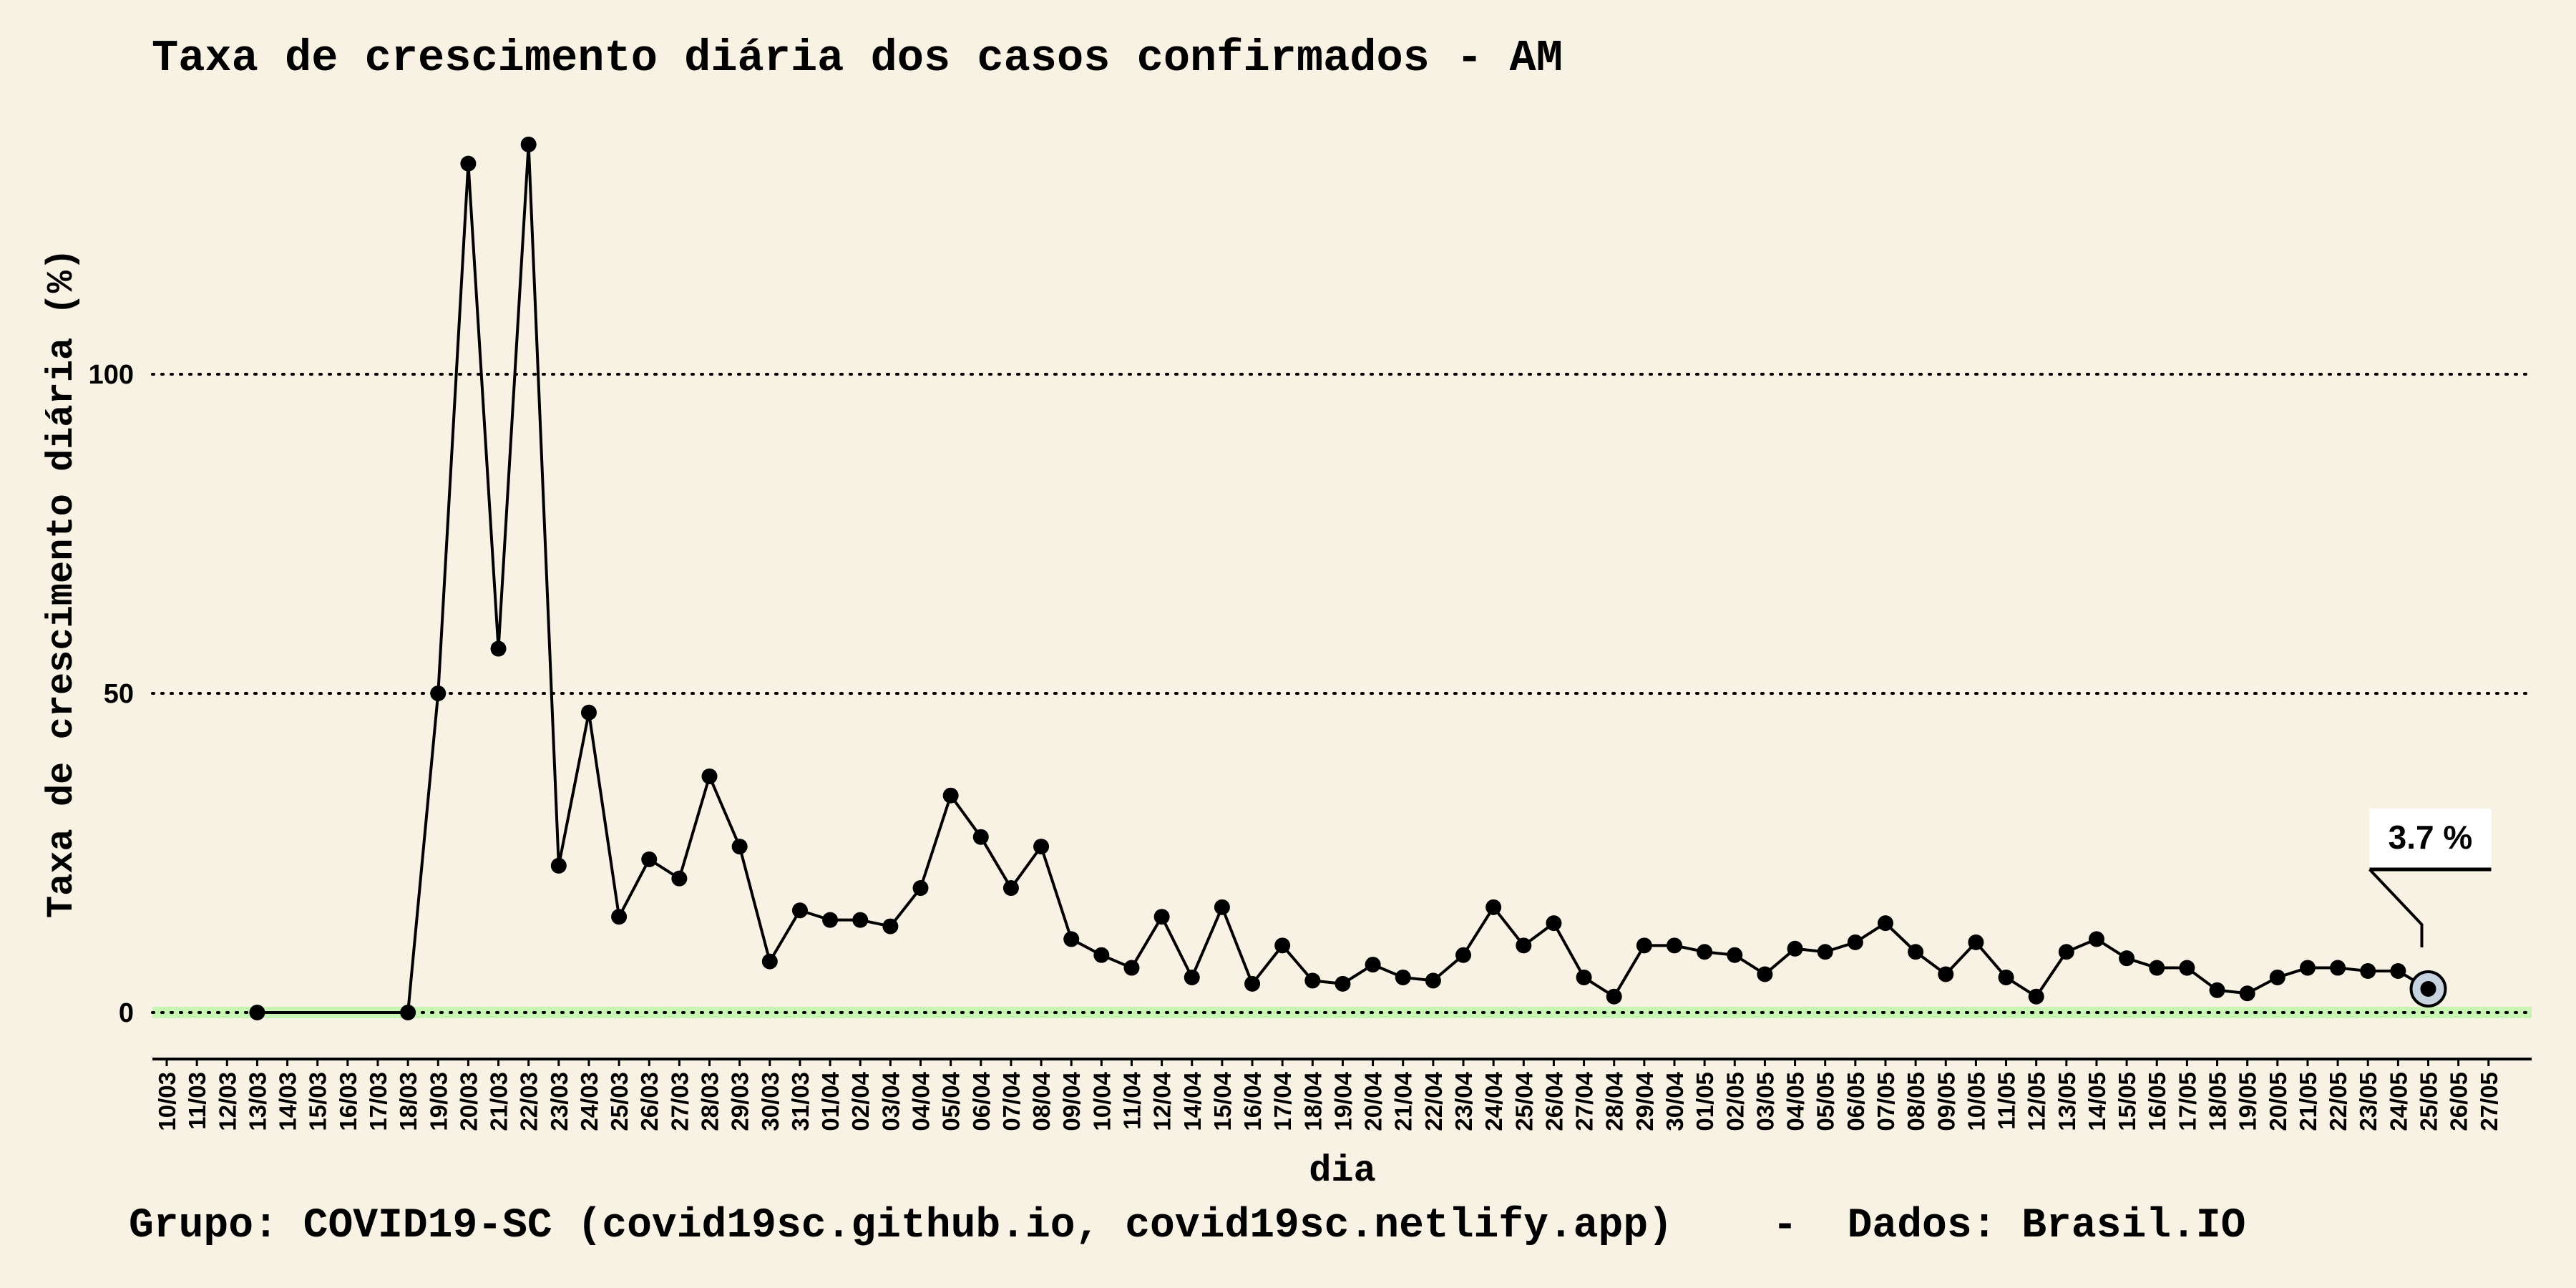 The height and width of the screenshot is (1288, 2576). Describe the element at coordinates (1796, 1101) in the screenshot. I see `x-tick-label: 04/05` at that location.